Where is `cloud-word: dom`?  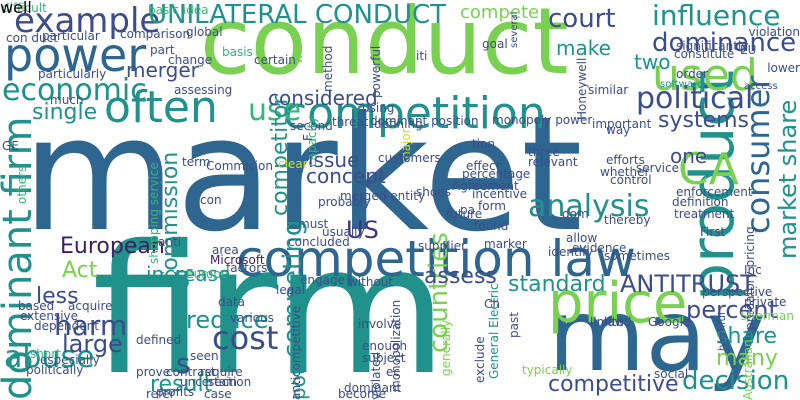 cloud-word: dom is located at coordinates (575, 214).